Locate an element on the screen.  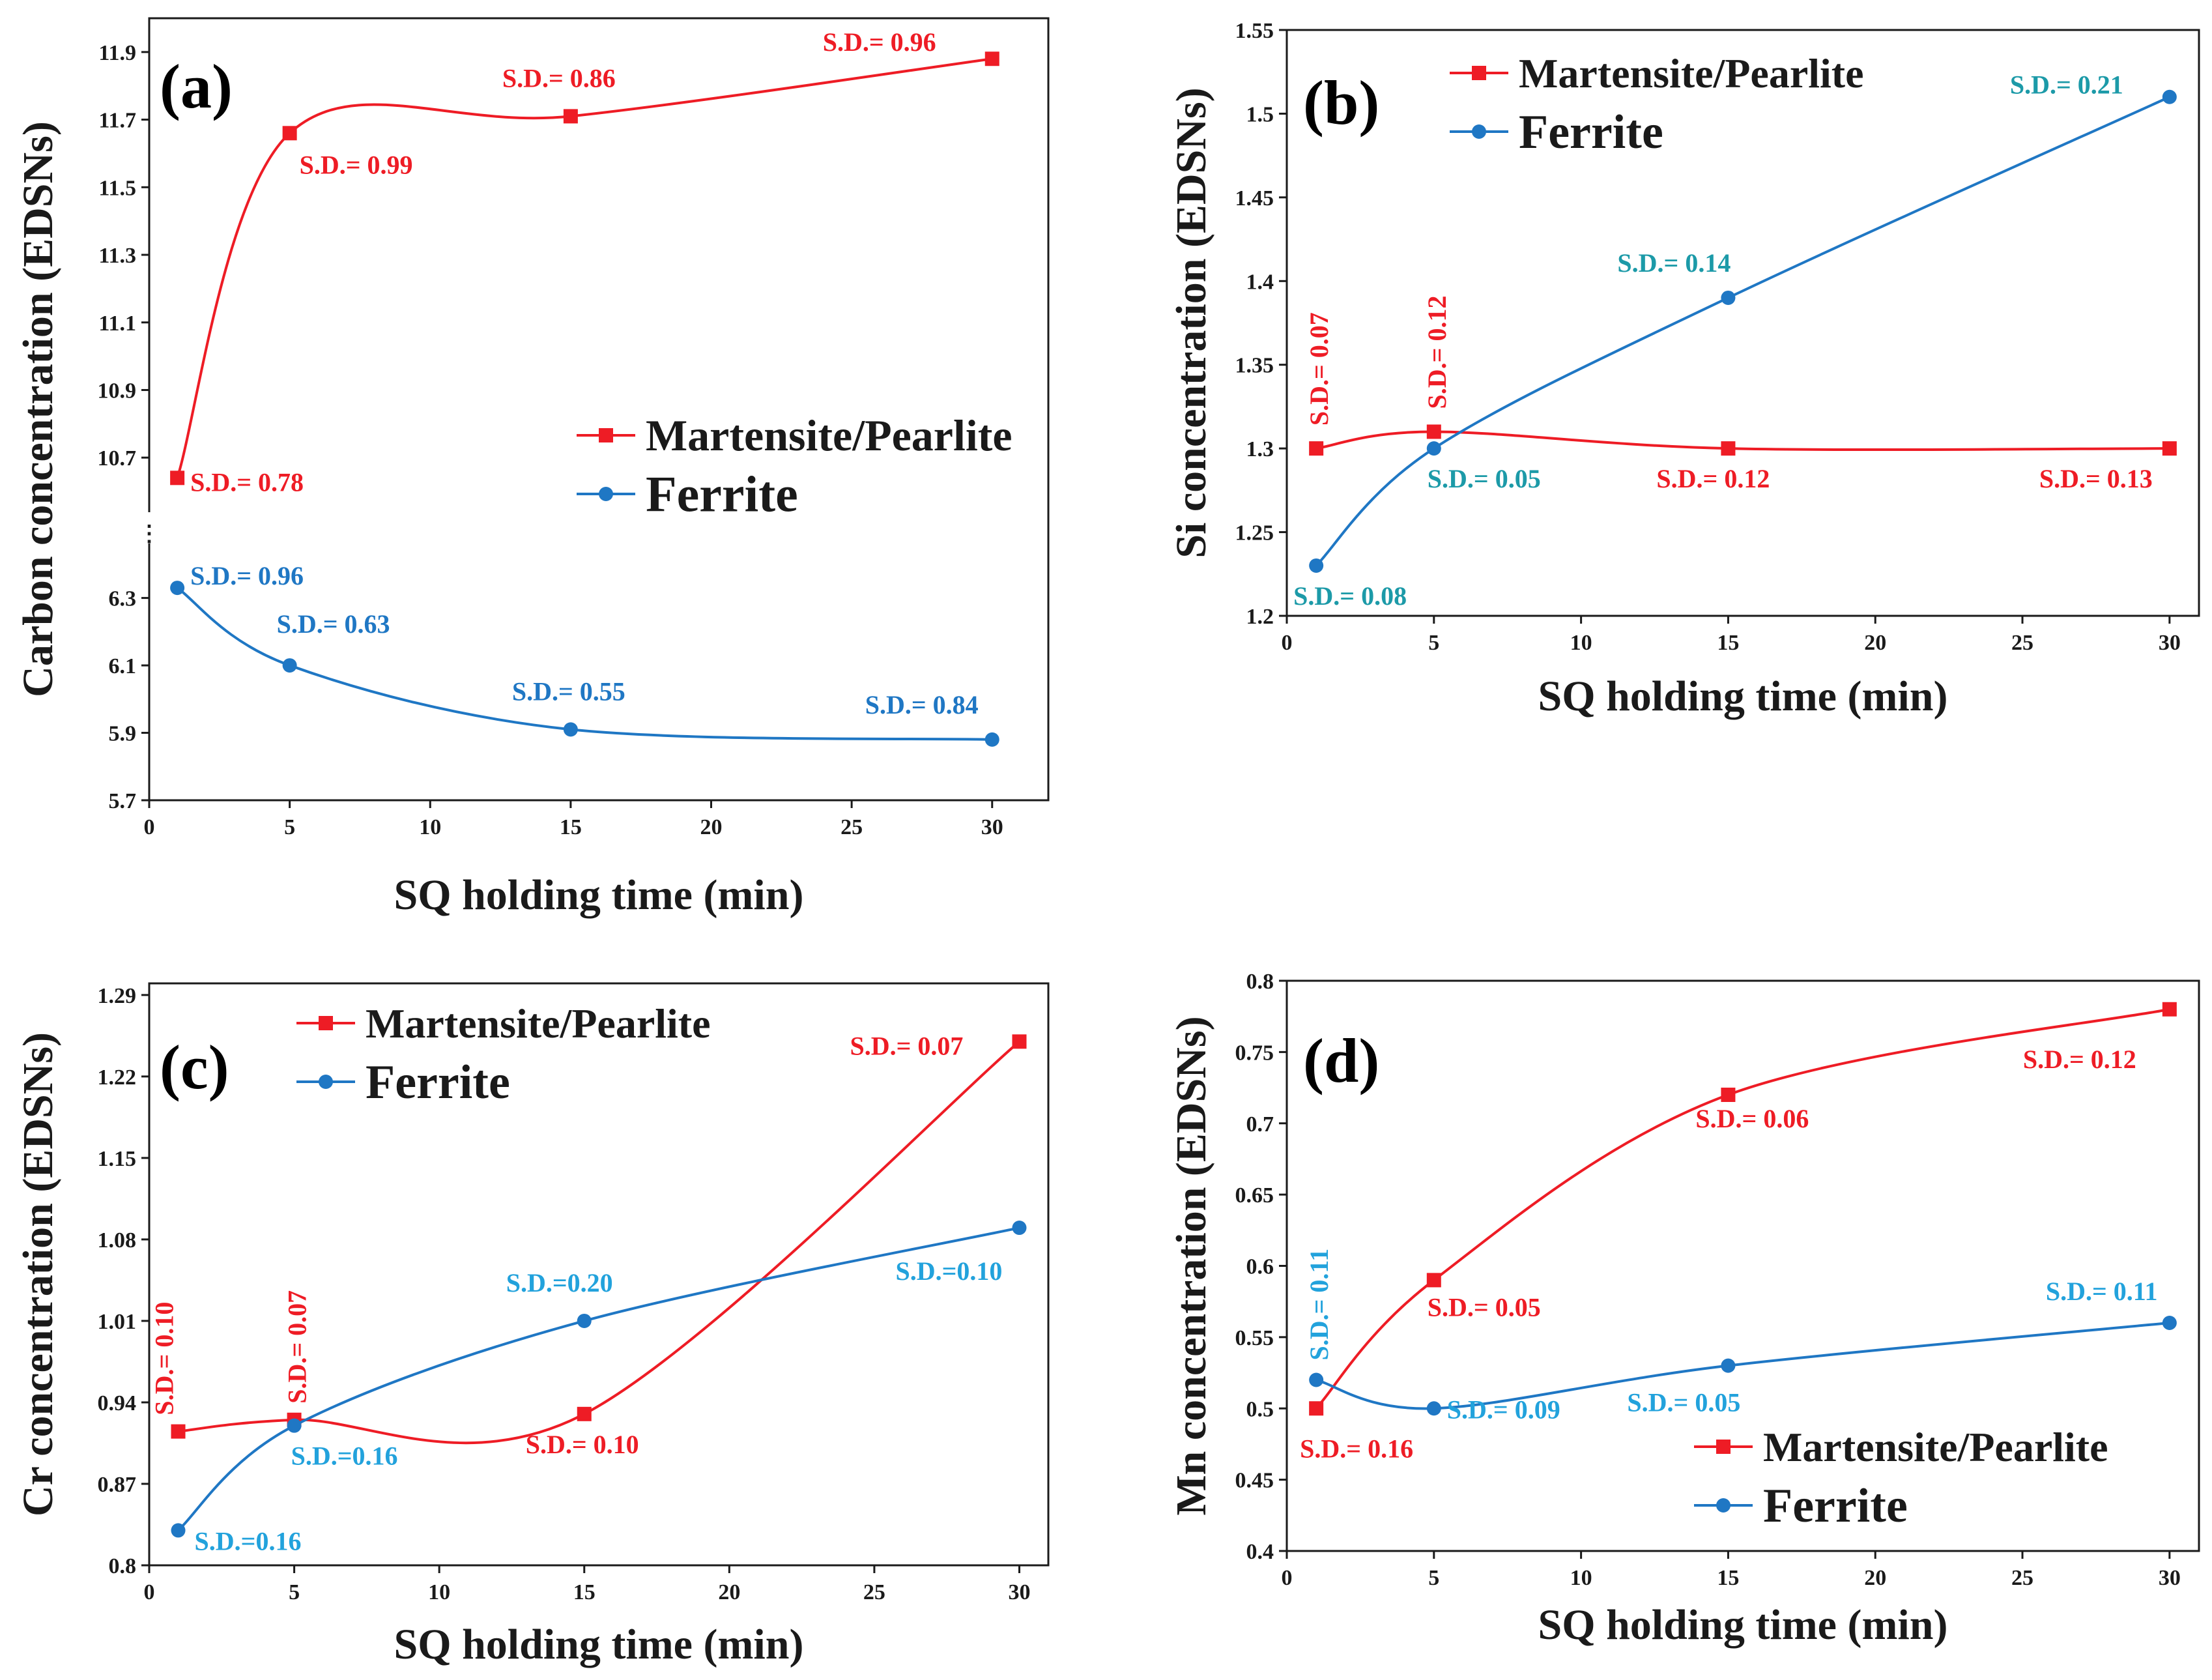
y-axis-title: Carbon concentration (EDSNs) is located at coordinates (38, 409).